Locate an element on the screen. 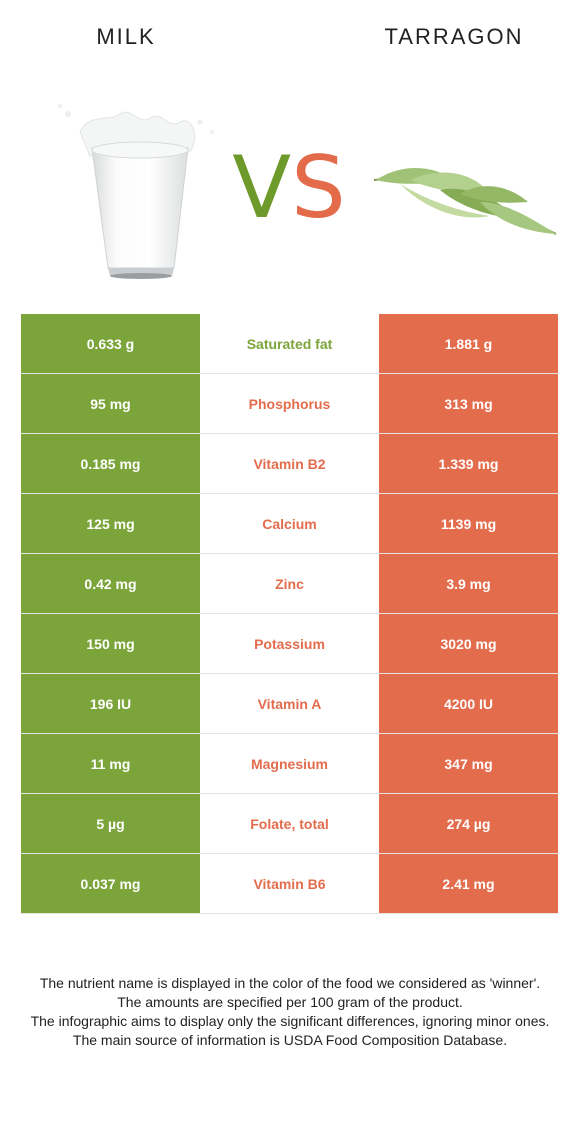 The height and width of the screenshot is (1144, 580). vs-v-letter: V is located at coordinates (262, 188).